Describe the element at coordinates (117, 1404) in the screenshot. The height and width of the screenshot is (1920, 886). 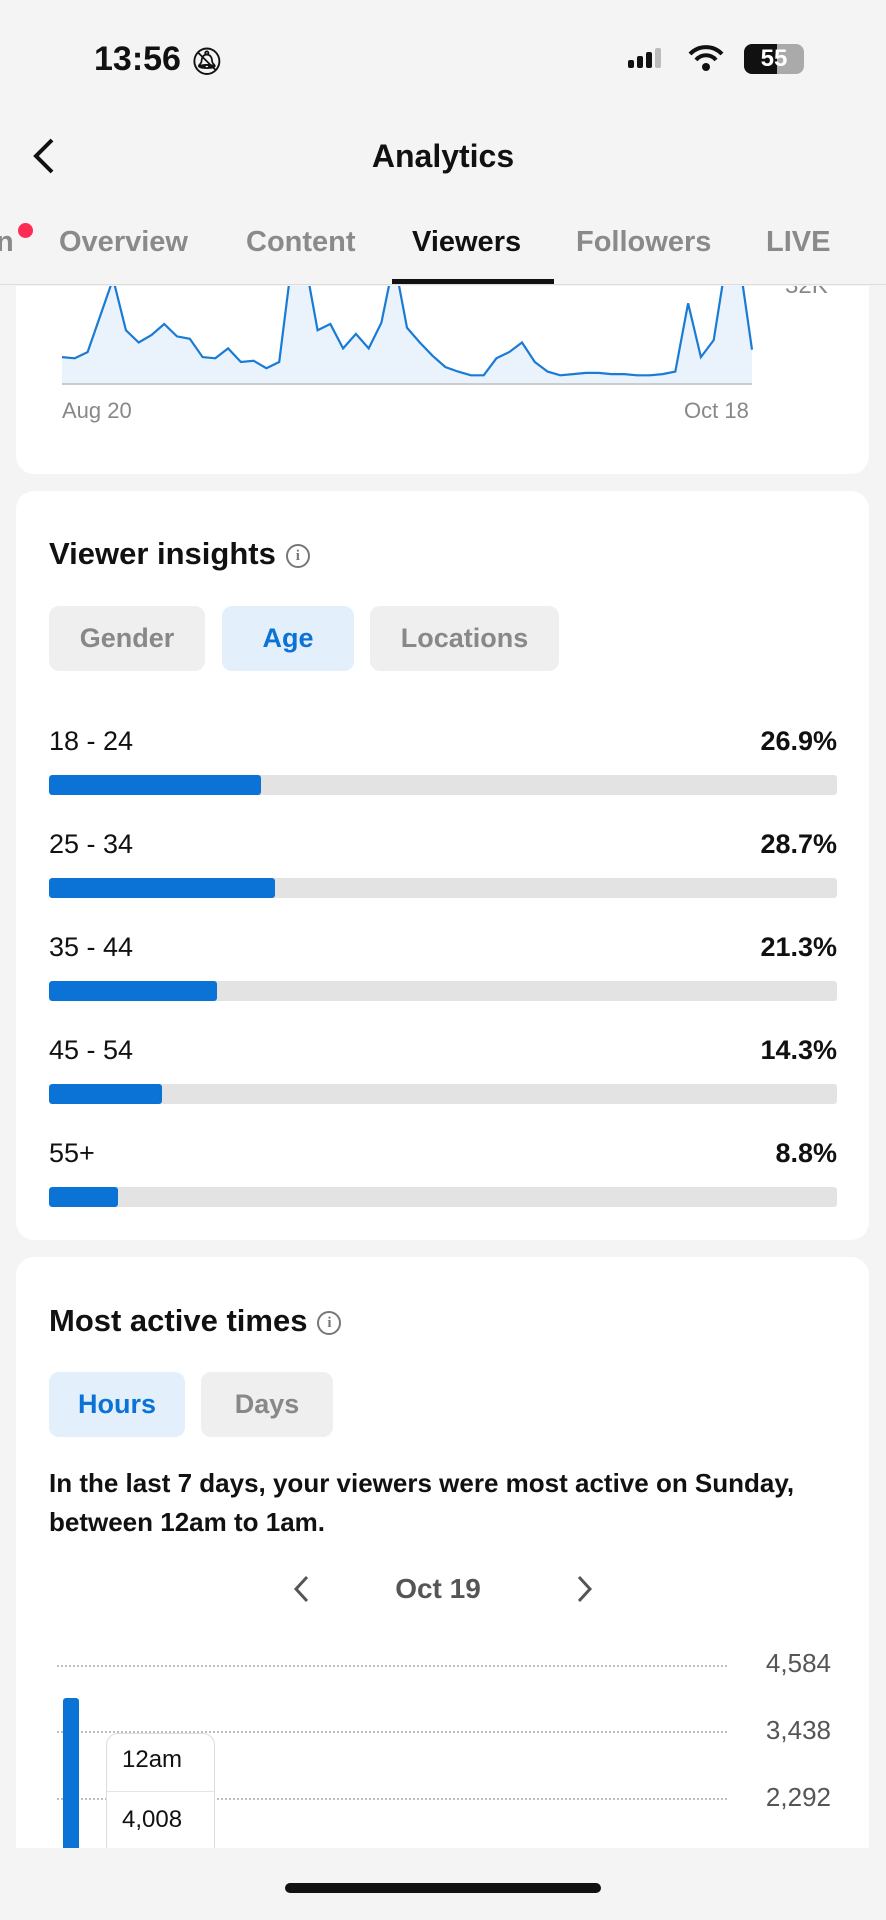
I see `filter-hours: Hours` at that location.